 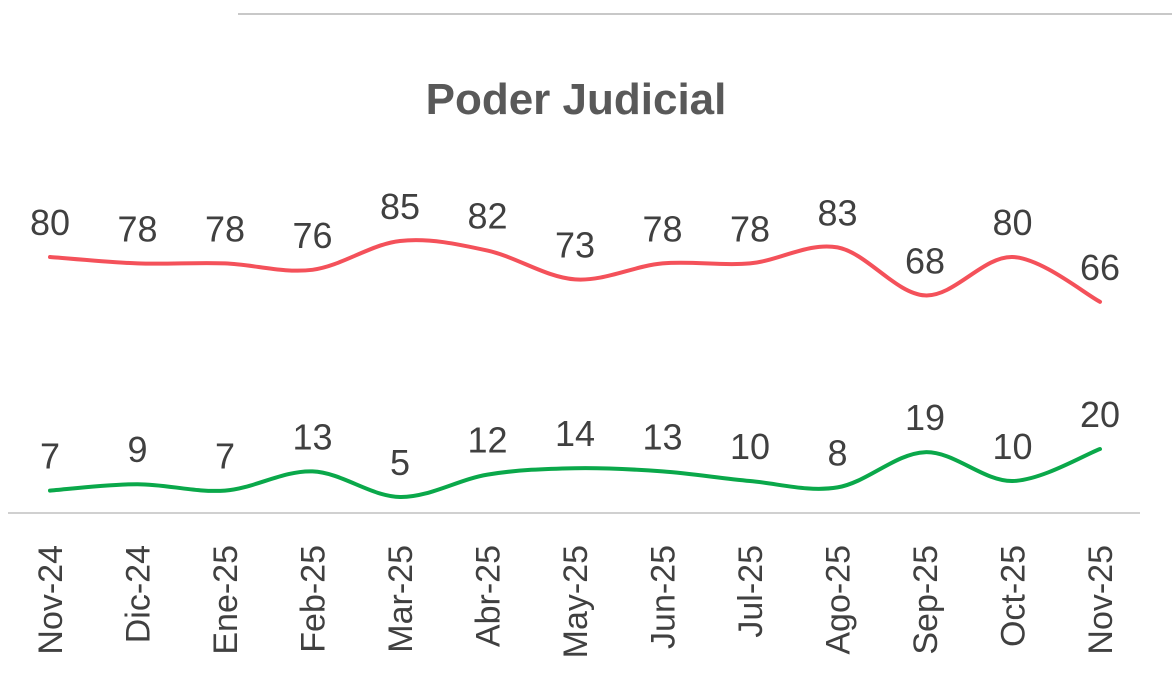 I want to click on data-label: 68, so click(x=925, y=260).